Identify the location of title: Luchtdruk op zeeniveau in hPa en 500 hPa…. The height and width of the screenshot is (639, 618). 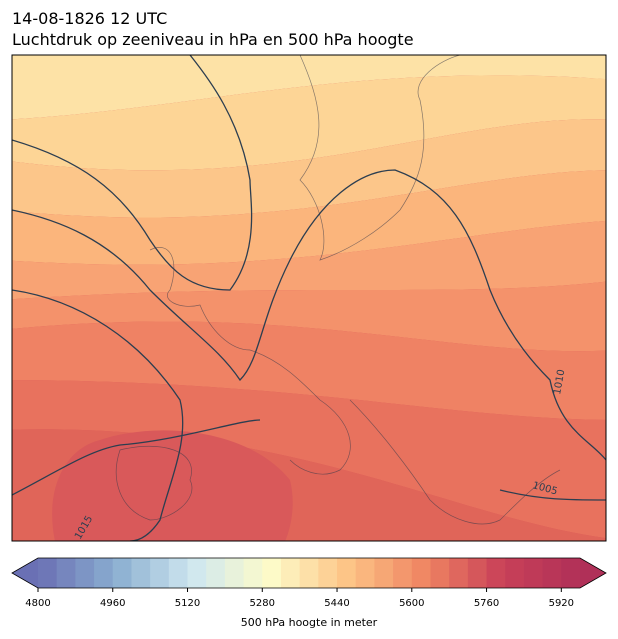
(213, 39).